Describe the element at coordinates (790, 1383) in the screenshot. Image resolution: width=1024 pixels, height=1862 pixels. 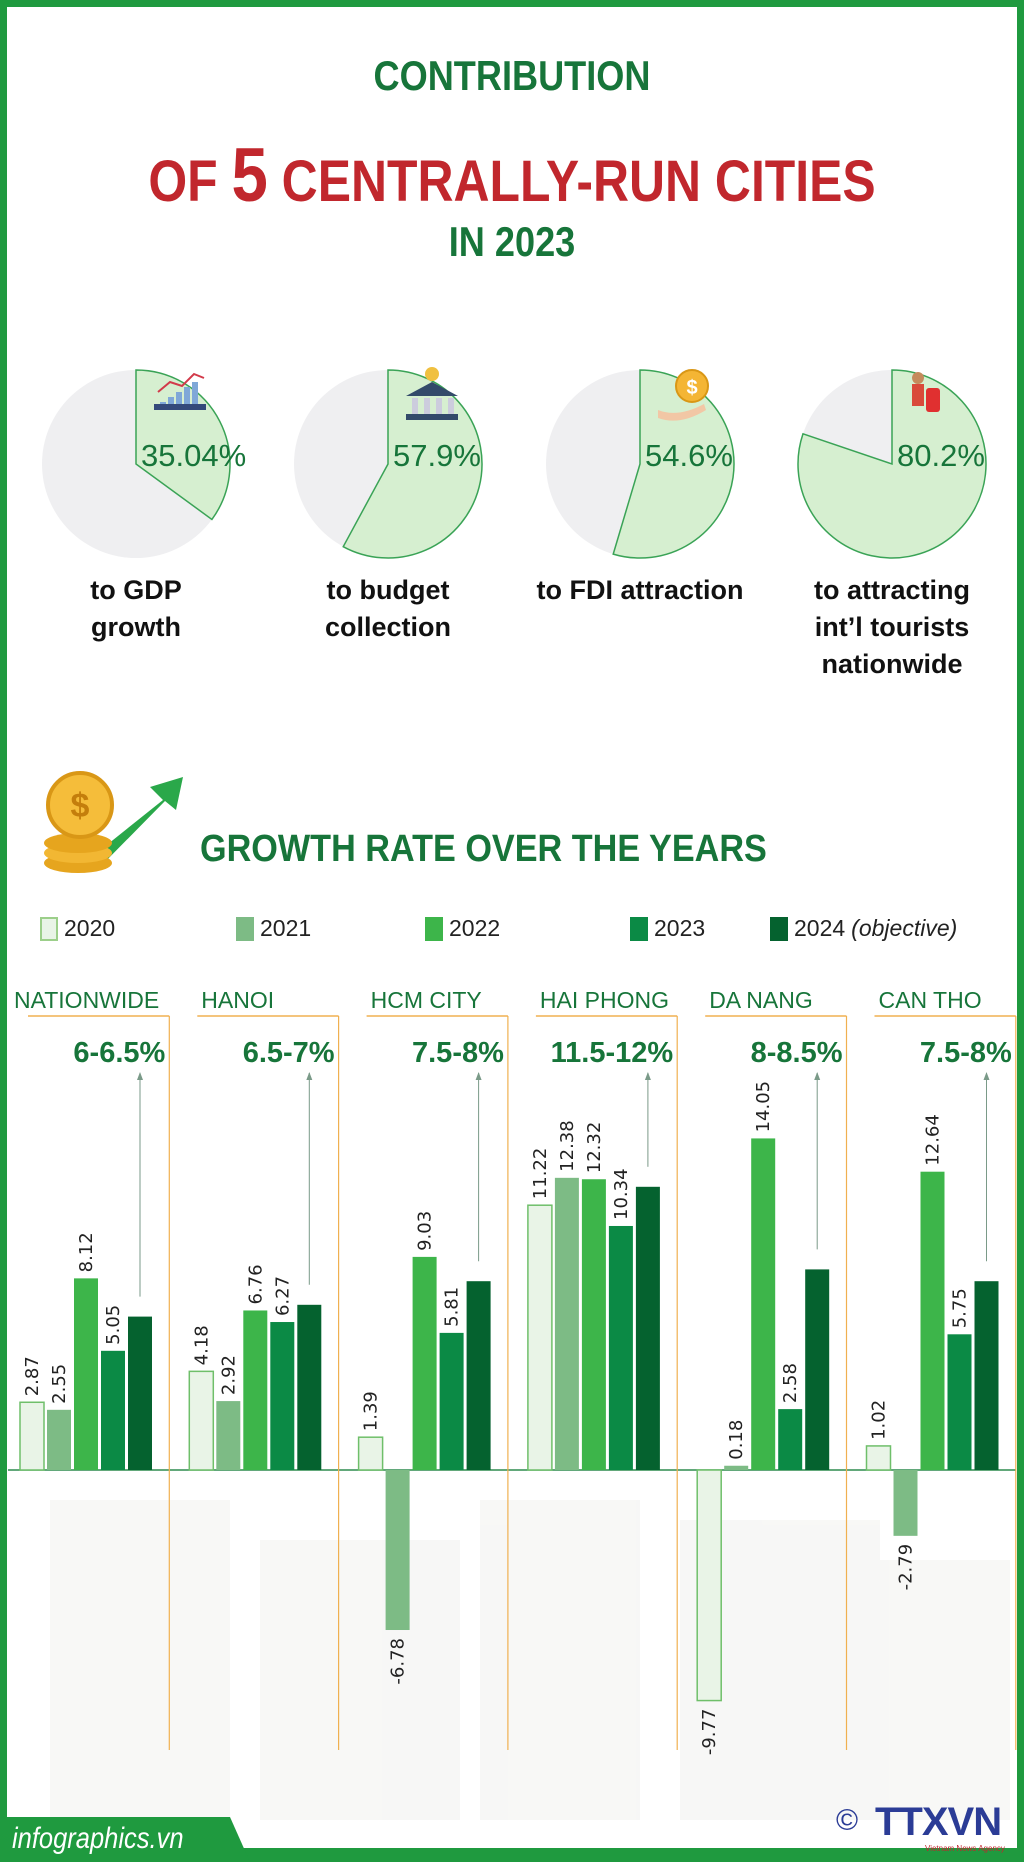
I see `bar-value-label: 2.58` at that location.